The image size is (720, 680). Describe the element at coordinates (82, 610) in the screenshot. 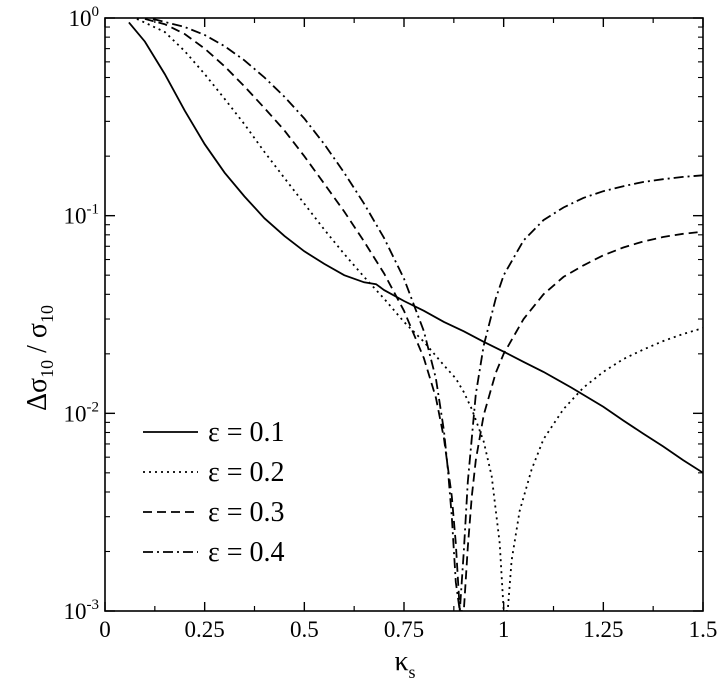

I see `y-tick-label: 10⁻³` at that location.